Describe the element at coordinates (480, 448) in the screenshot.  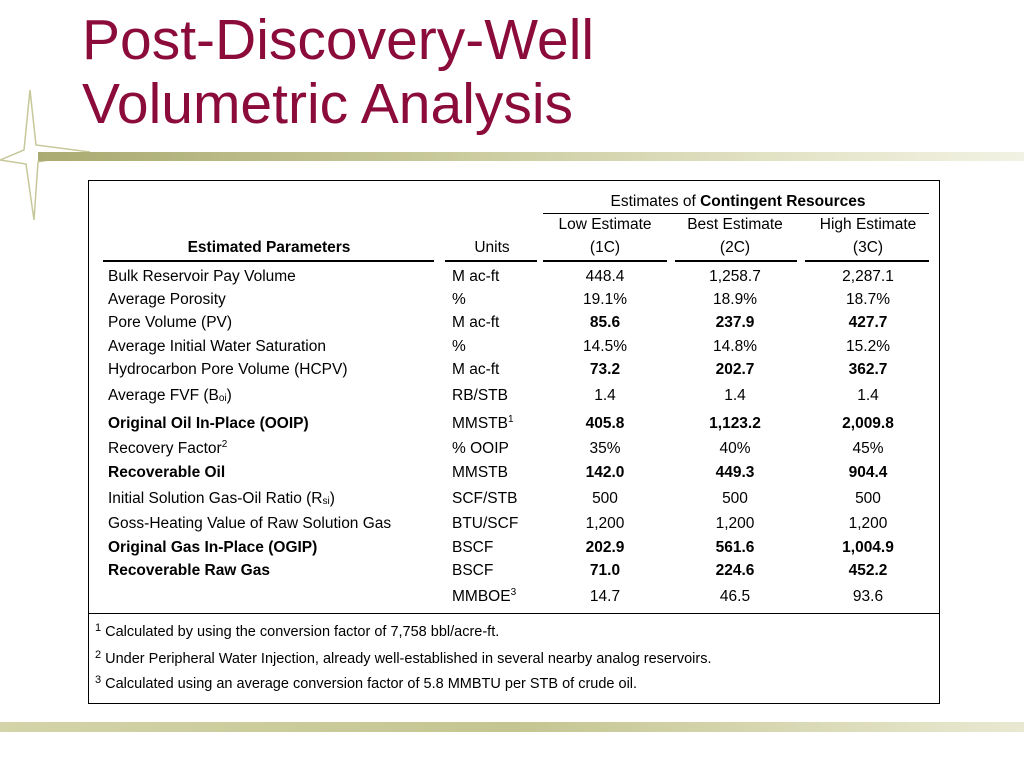
I see `row-units: % OOIP` at that location.